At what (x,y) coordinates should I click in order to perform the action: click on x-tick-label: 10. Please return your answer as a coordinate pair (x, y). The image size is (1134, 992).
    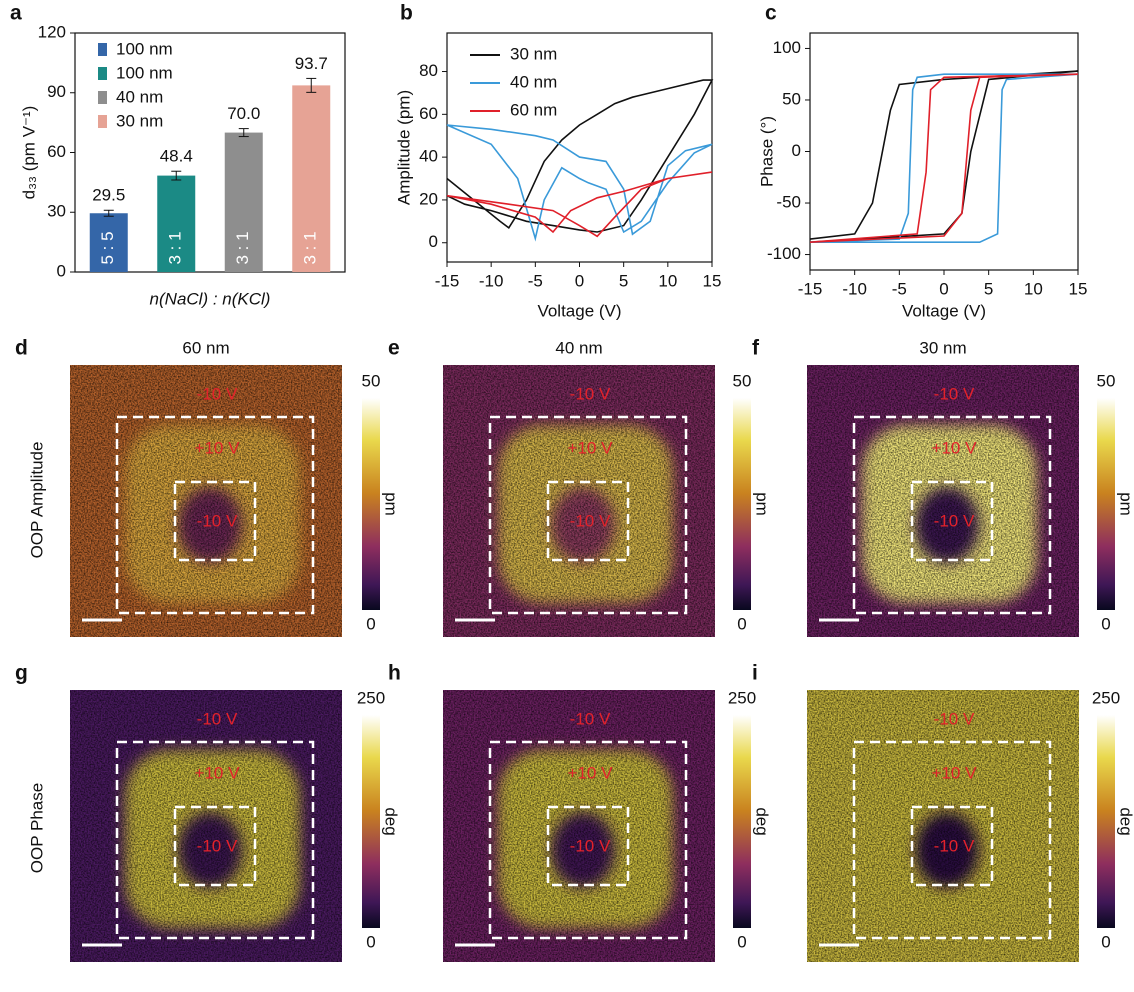
    Looking at the image, I should click on (1033, 288).